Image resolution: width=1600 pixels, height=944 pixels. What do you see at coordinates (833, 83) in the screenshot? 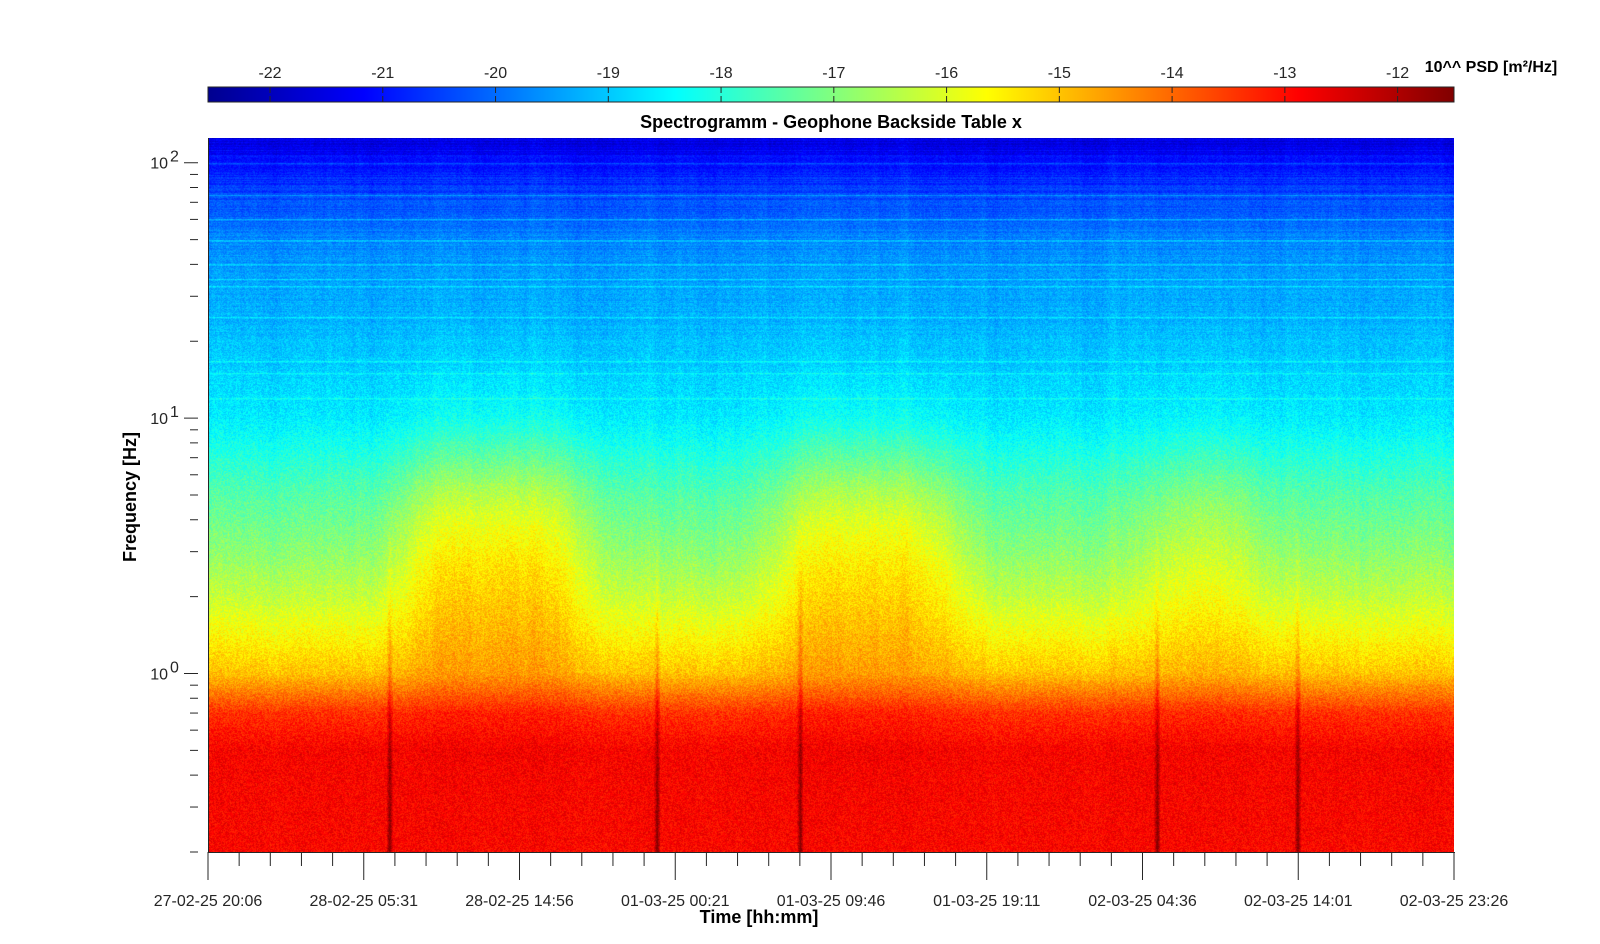
I see `colorbar-ticks: -22 -21 -20 -19 -18 -17 -16 -15 -14 -13 -12` at bounding box center [833, 83].